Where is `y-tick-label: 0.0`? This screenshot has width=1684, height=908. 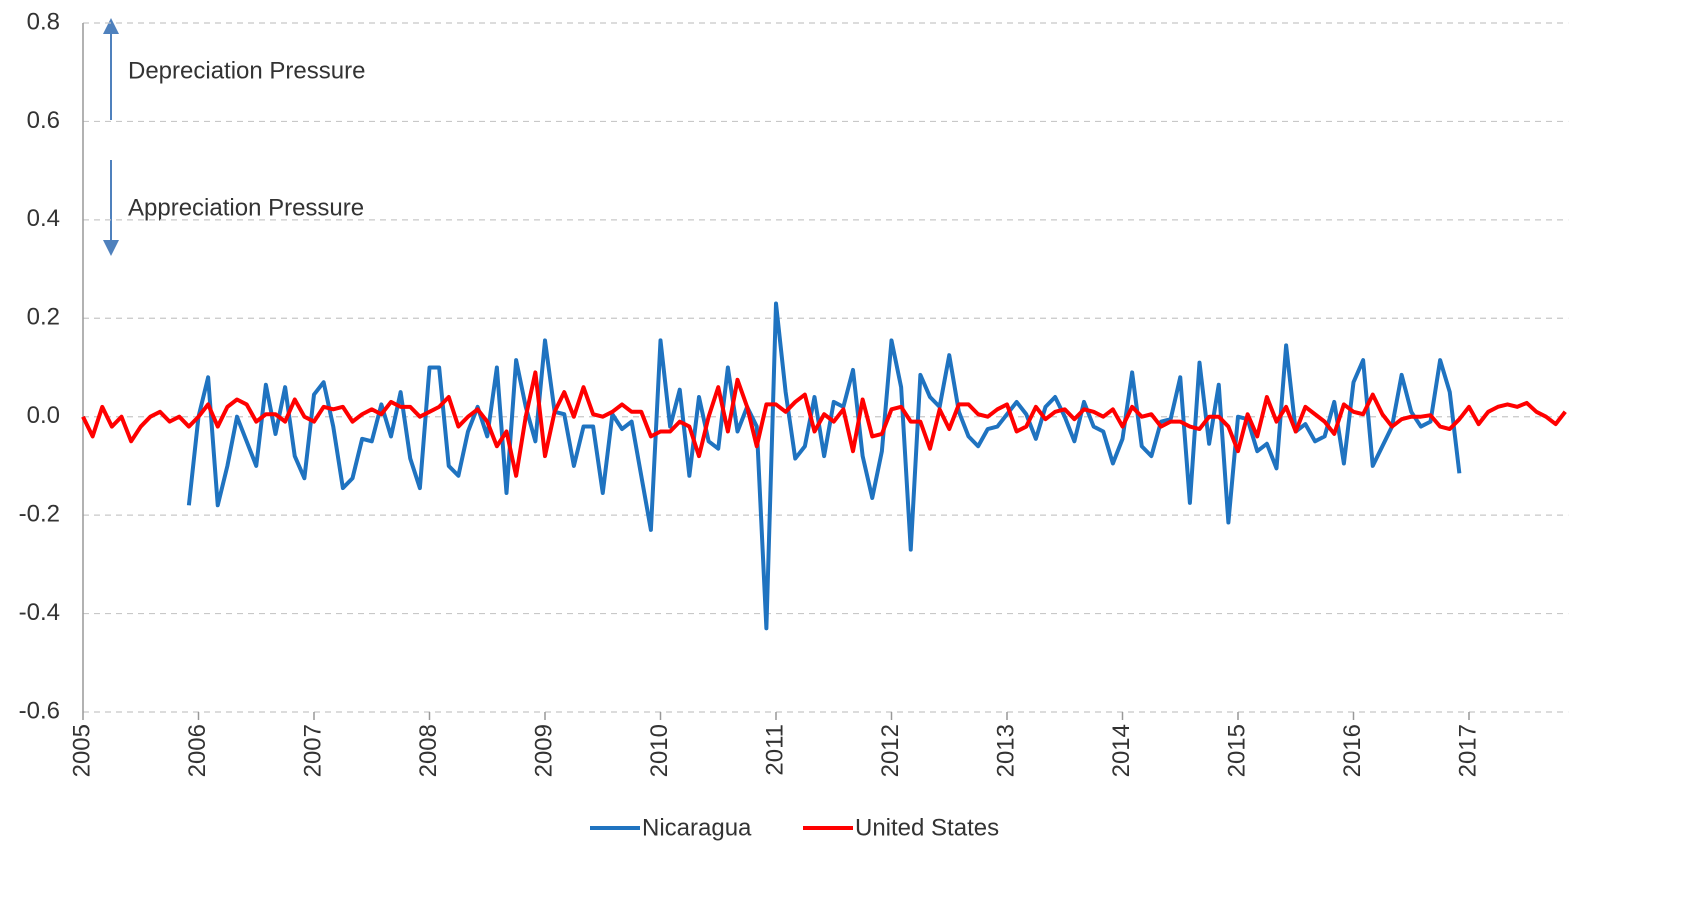
y-tick-label: 0.0 is located at coordinates (43, 415).